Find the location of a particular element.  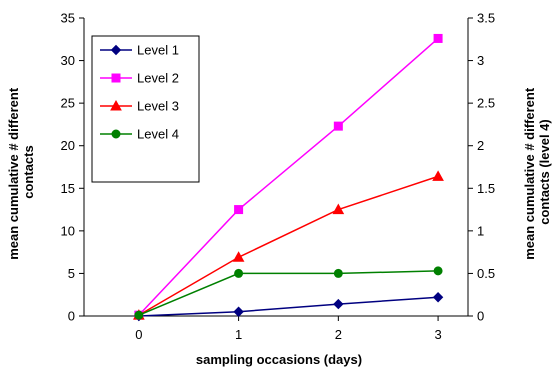

right-y-axis-title-line-1: mean cumulative # different is located at coordinates (529, 173).